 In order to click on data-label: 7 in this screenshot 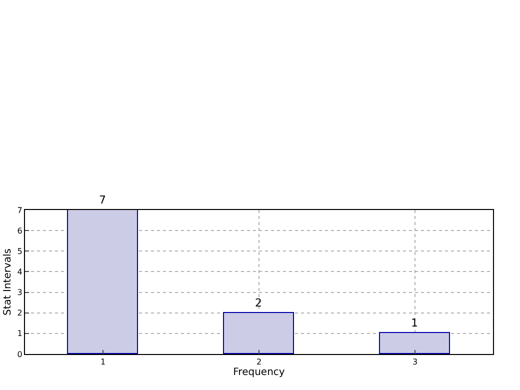, I will do `click(102, 200)`.